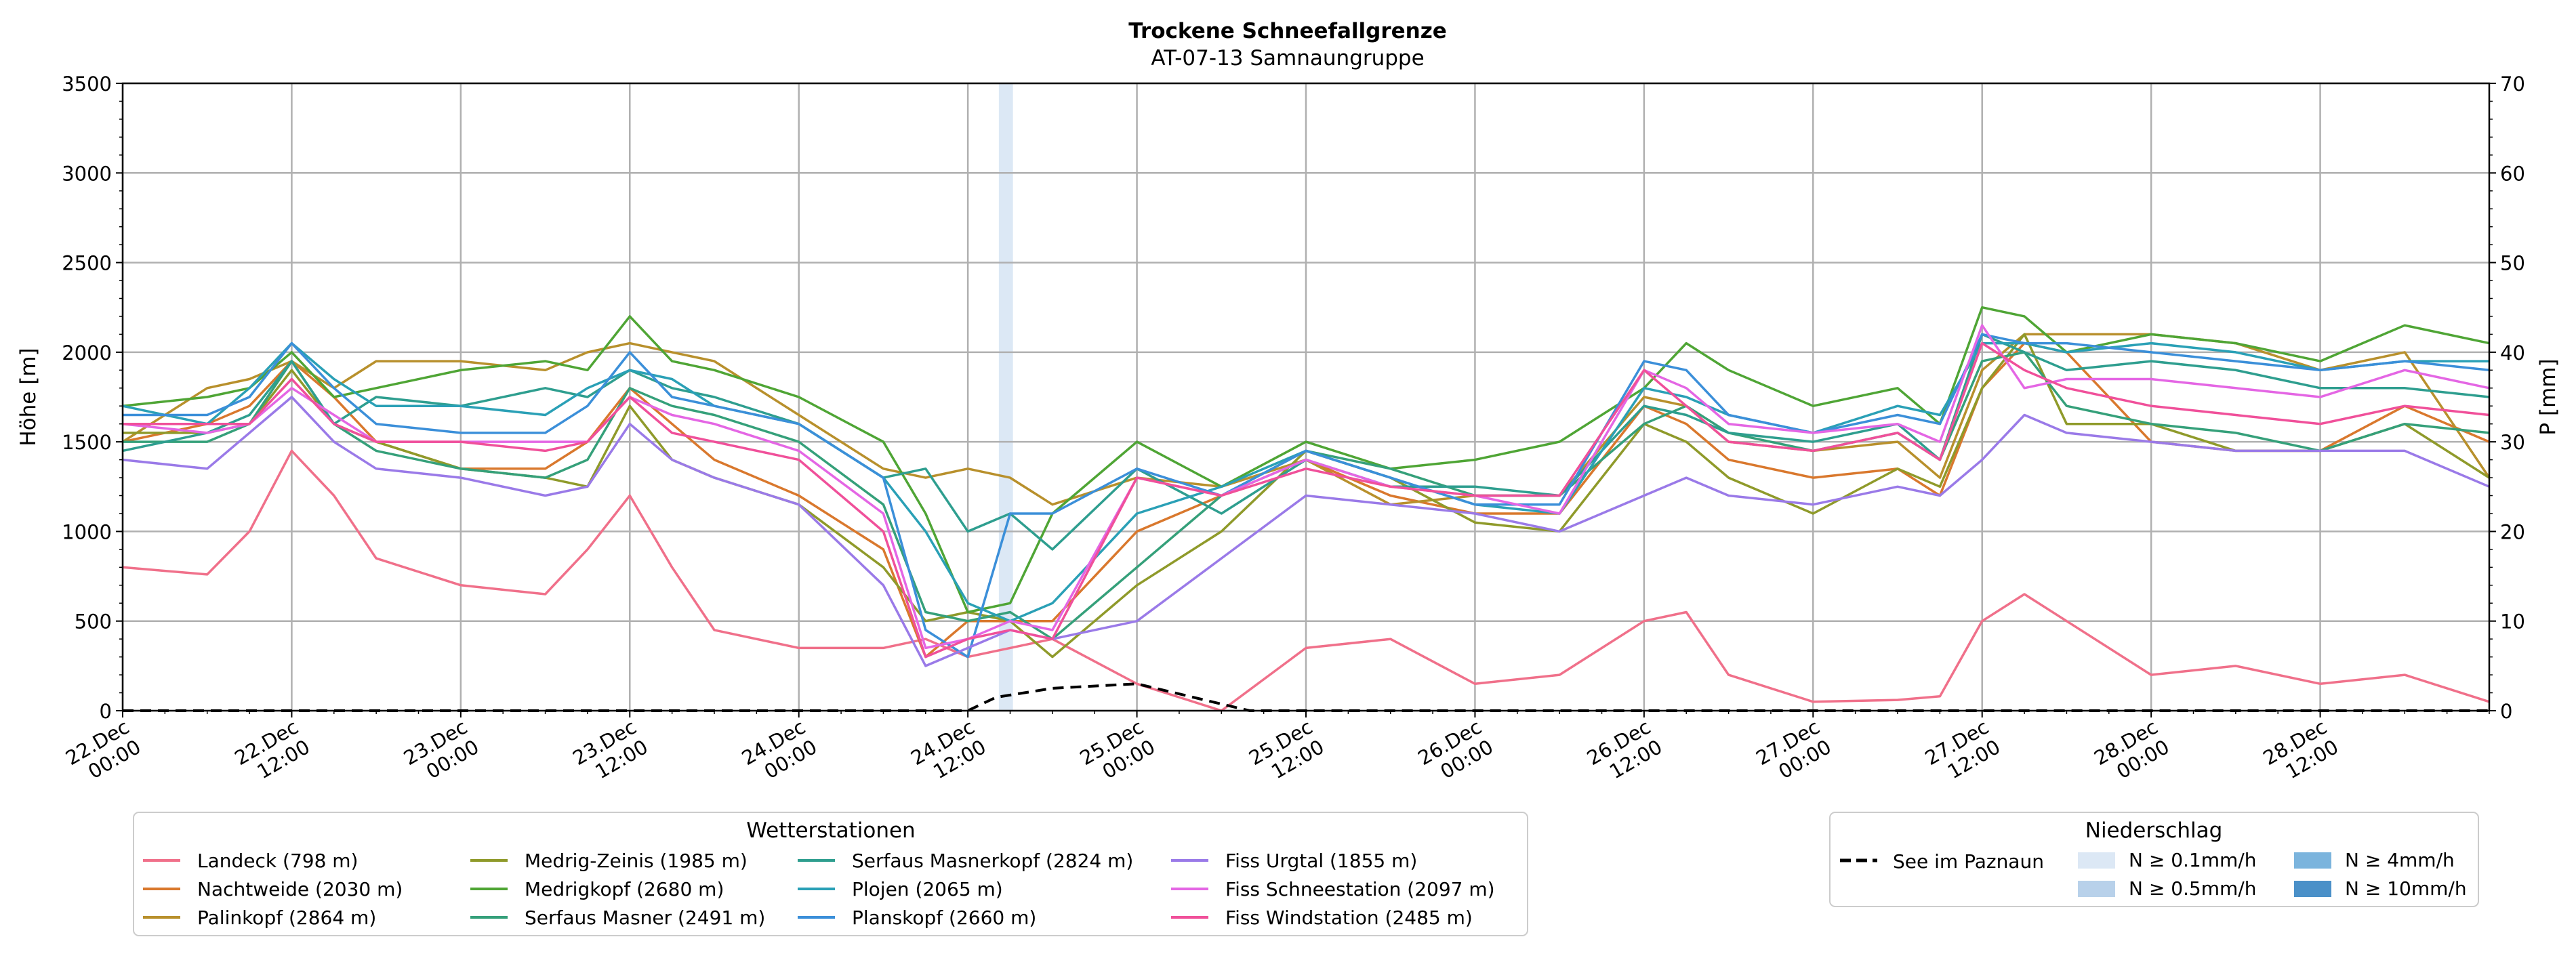 The height and width of the screenshot is (958, 2576). Describe the element at coordinates (94, 621) in the screenshot. I see `y-tick-label: 500` at that location.